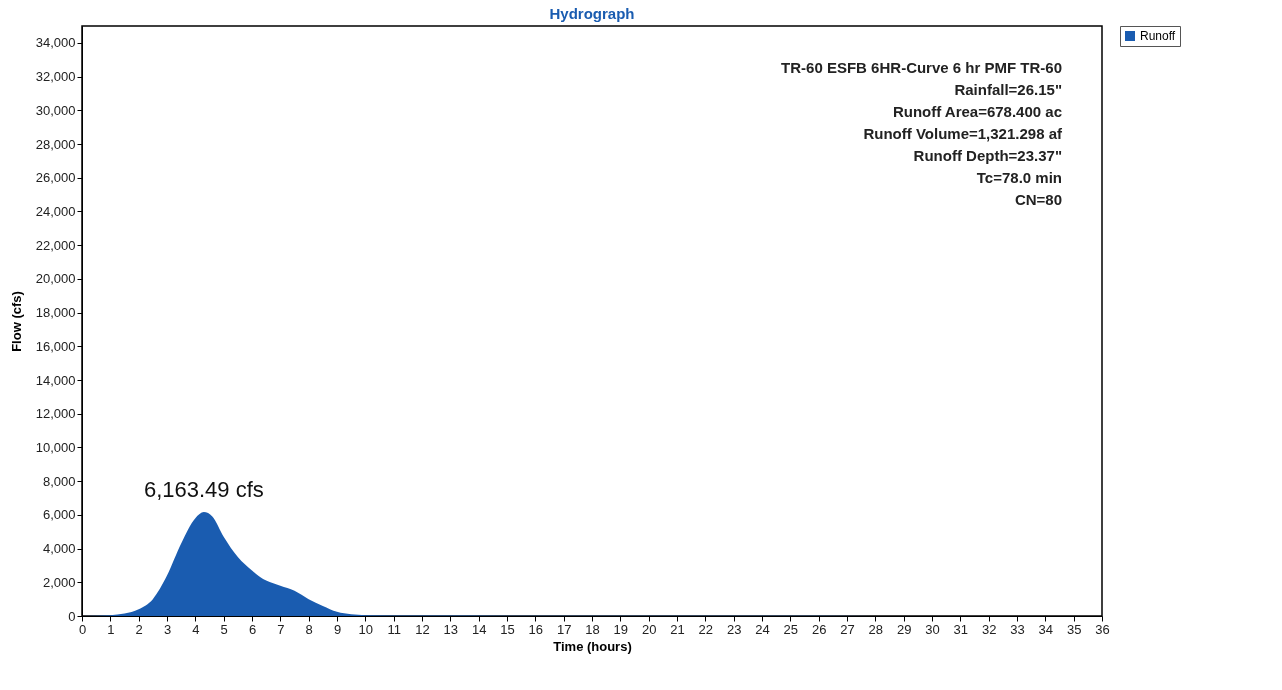  What do you see at coordinates (1102, 629) in the screenshot?
I see `x-tick-label: 36` at bounding box center [1102, 629].